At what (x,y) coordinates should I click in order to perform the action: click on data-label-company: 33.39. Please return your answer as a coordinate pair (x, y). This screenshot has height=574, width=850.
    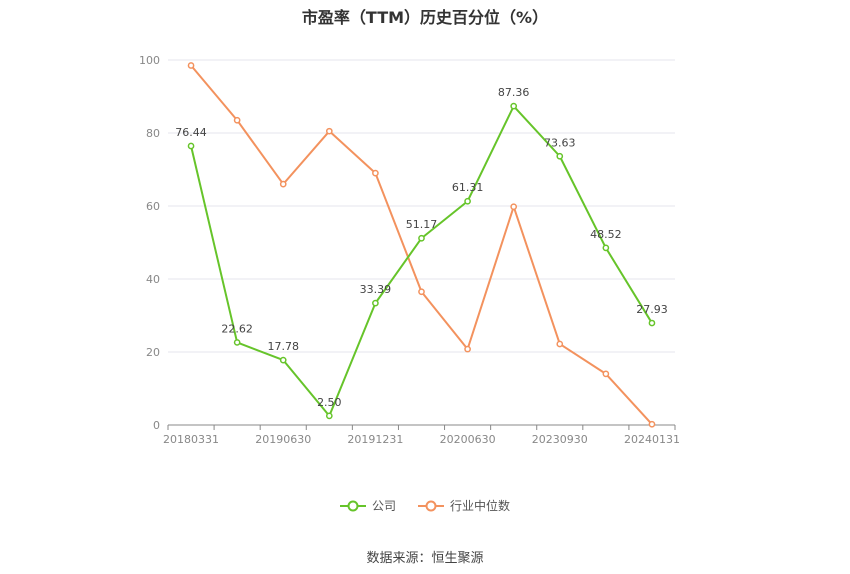
    Looking at the image, I should click on (376, 289).